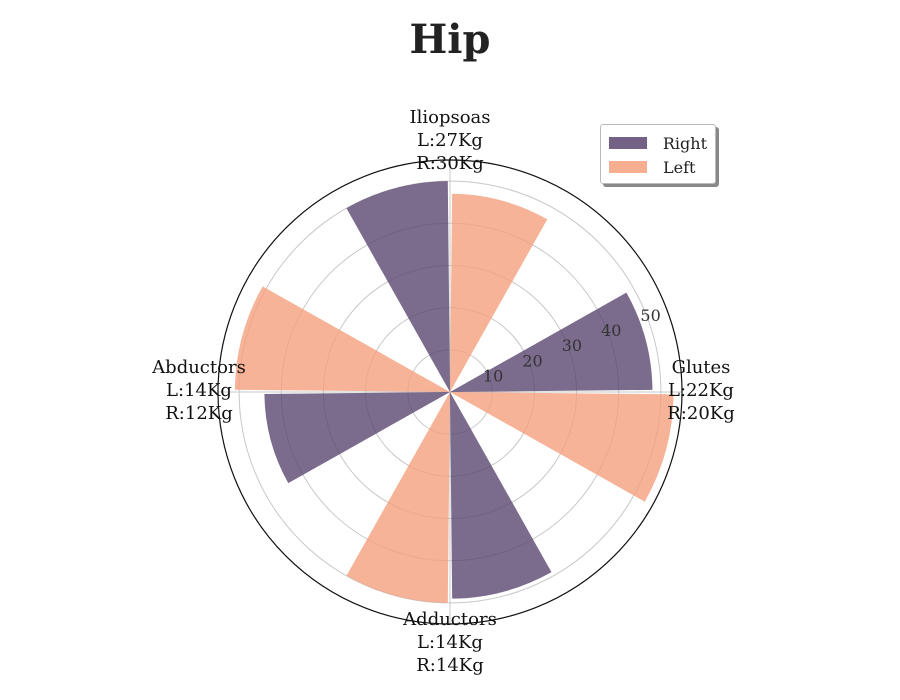 Image resolution: width=900 pixels, height=700 pixels. Describe the element at coordinates (449, 619) in the screenshot. I see `category-label-adductors-name: Adductors` at that location.